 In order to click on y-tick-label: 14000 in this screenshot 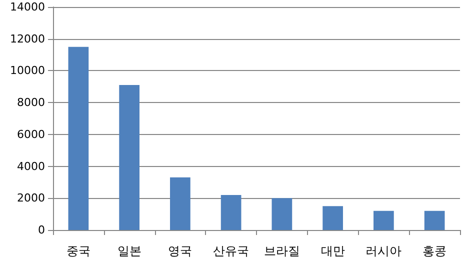, I will do `click(27, 7)`.